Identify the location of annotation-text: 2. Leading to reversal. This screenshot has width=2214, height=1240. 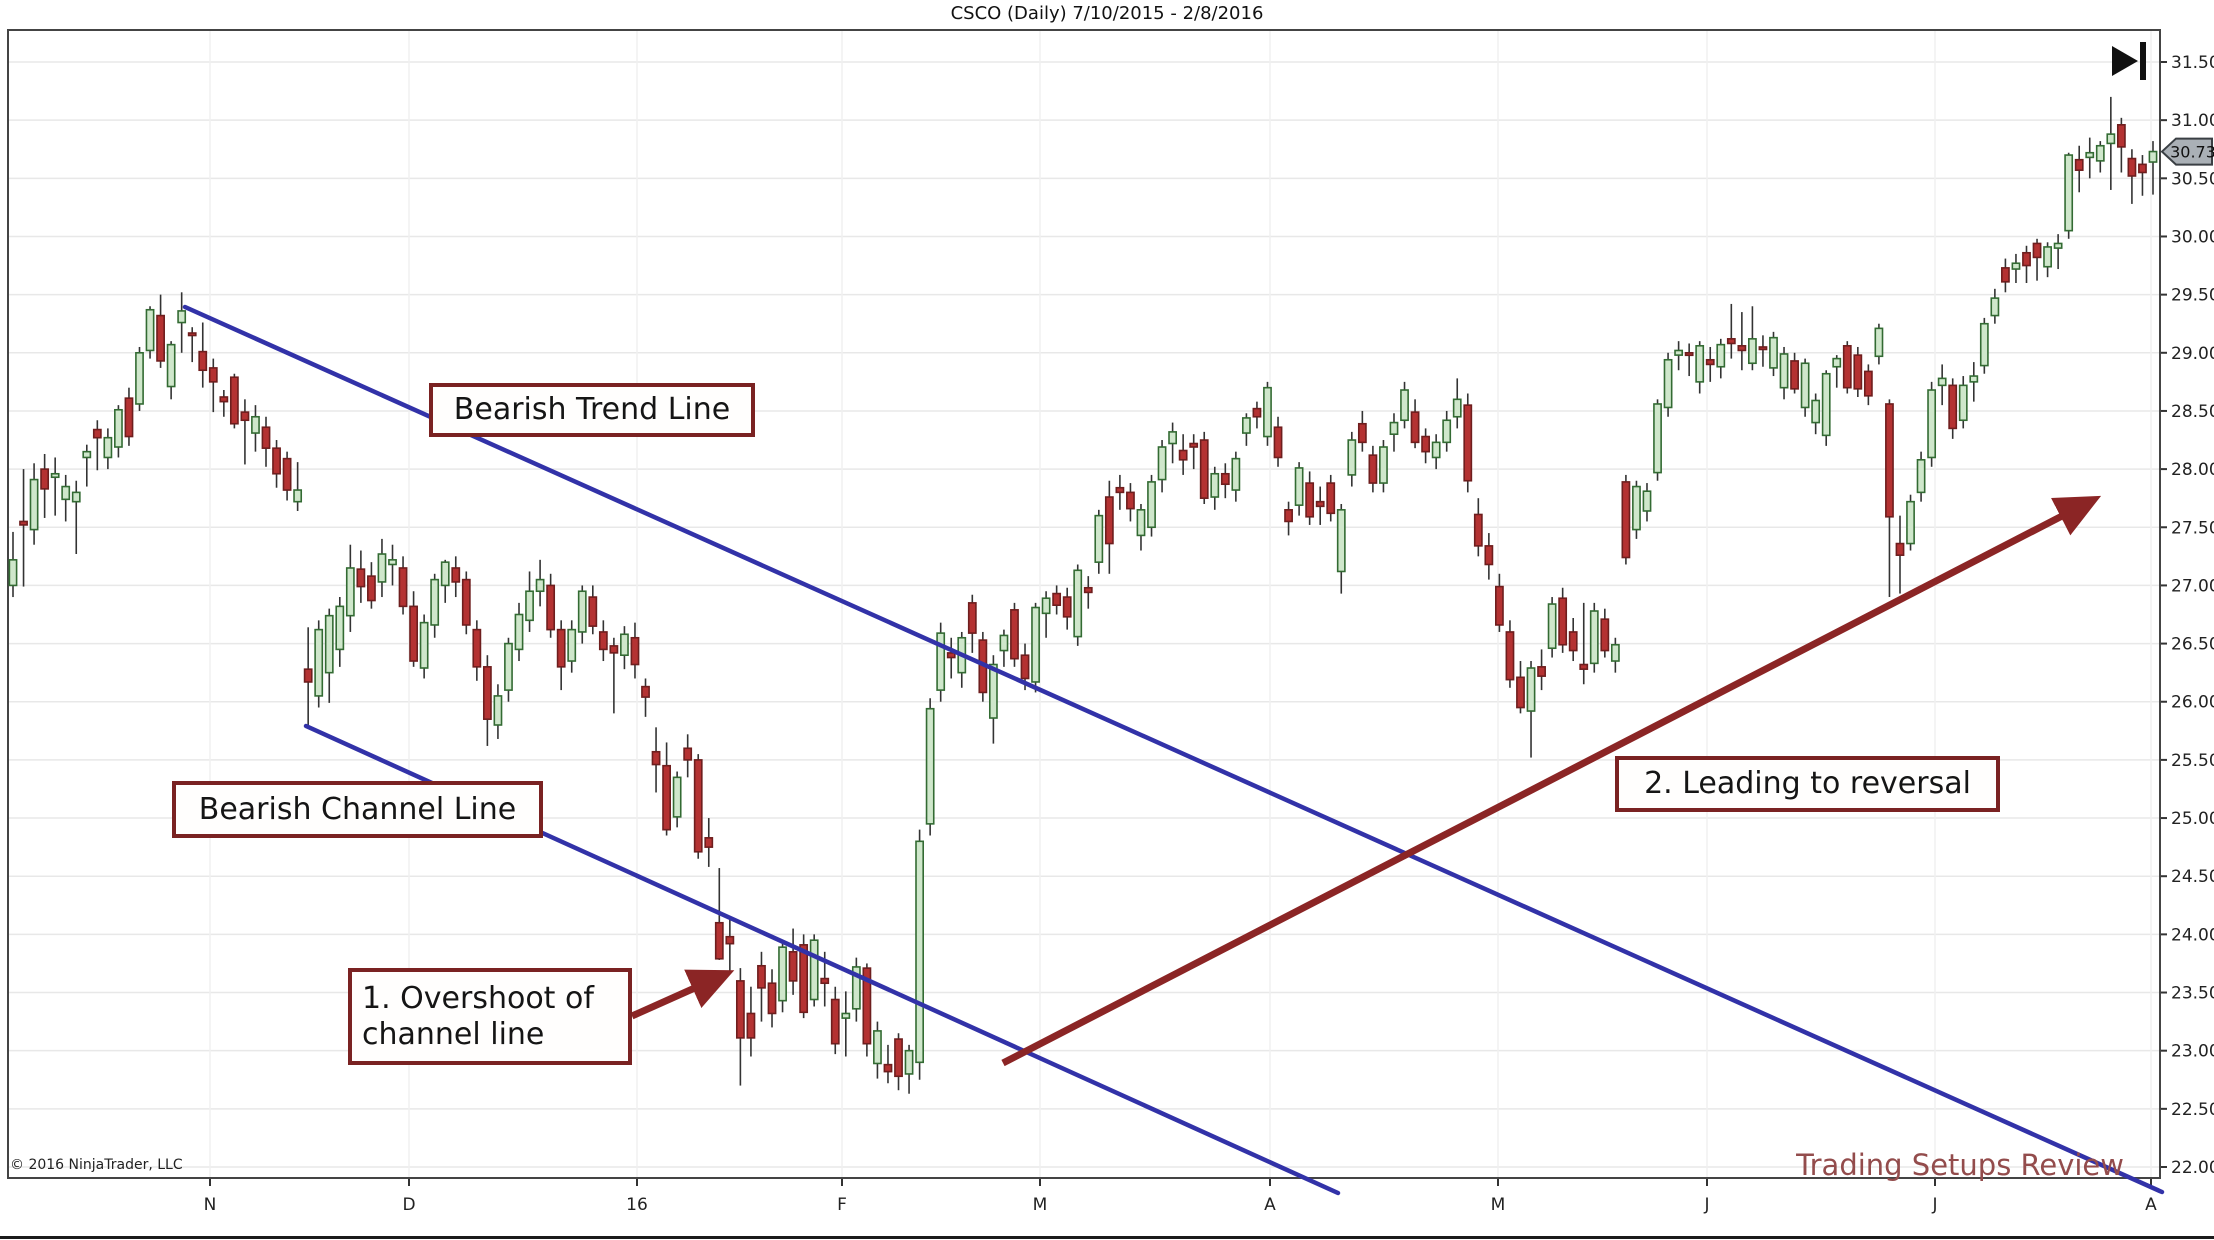
(1807, 784).